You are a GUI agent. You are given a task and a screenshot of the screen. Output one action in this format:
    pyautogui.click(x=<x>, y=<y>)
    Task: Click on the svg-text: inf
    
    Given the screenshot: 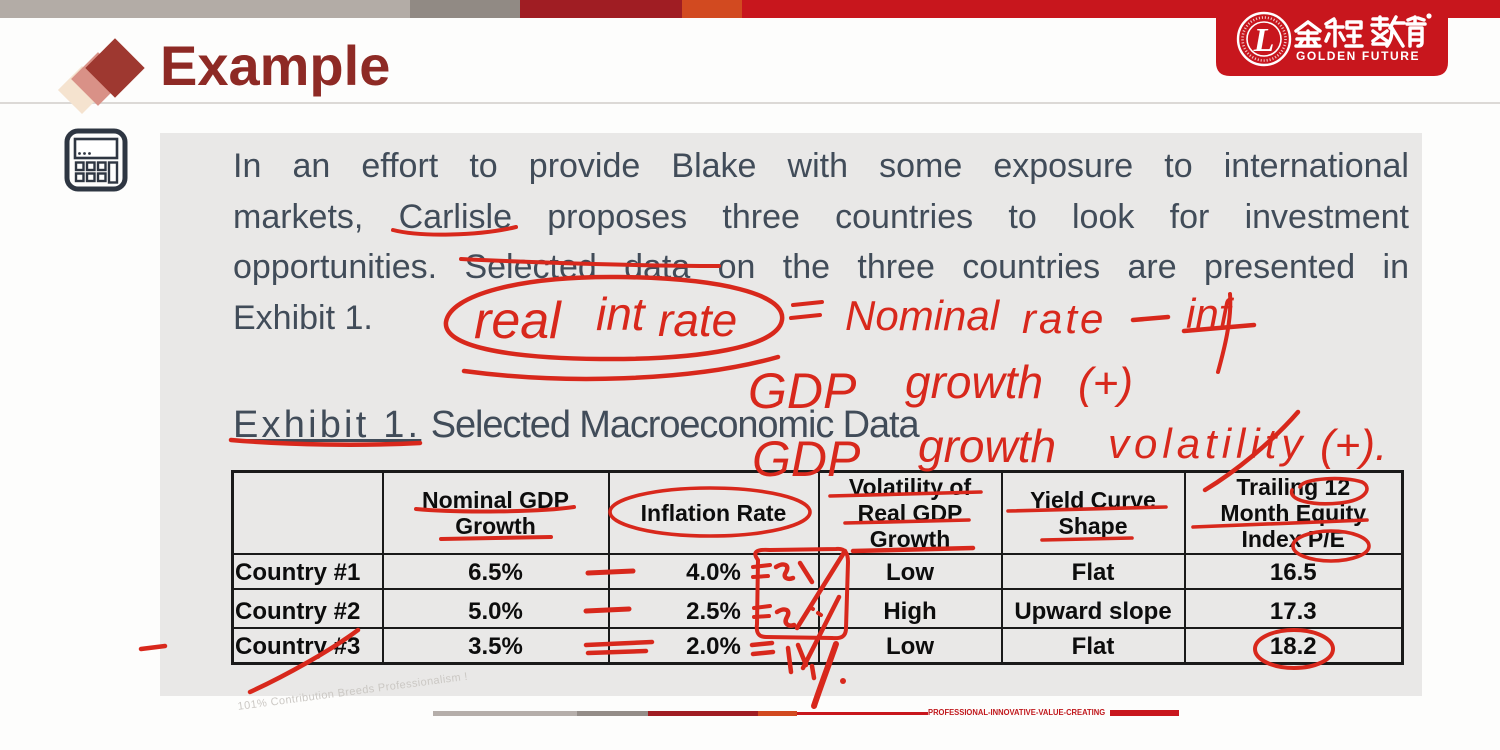 What is the action you would take?
    pyautogui.click(x=1210, y=313)
    